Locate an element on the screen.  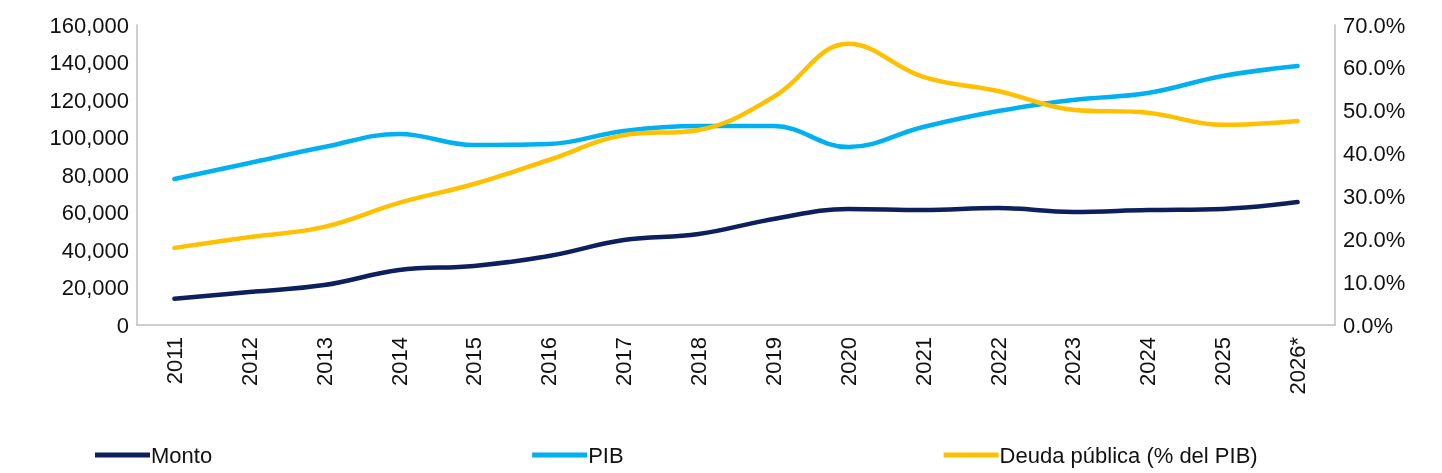
x-tick-label: 2020 is located at coordinates (848, 361).